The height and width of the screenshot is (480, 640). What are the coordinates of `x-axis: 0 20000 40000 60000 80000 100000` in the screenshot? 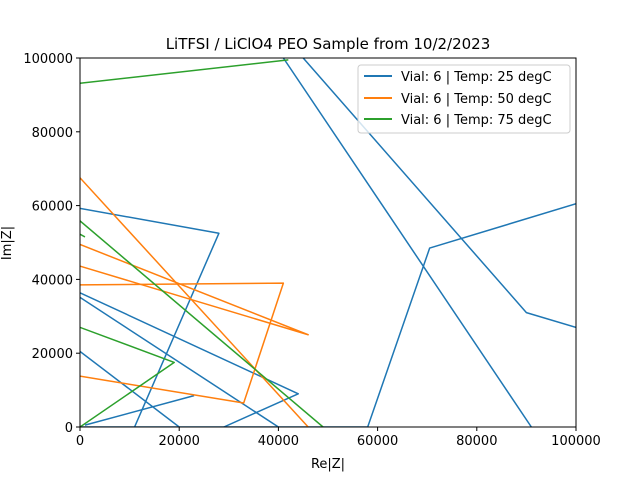 It's located at (338, 438).